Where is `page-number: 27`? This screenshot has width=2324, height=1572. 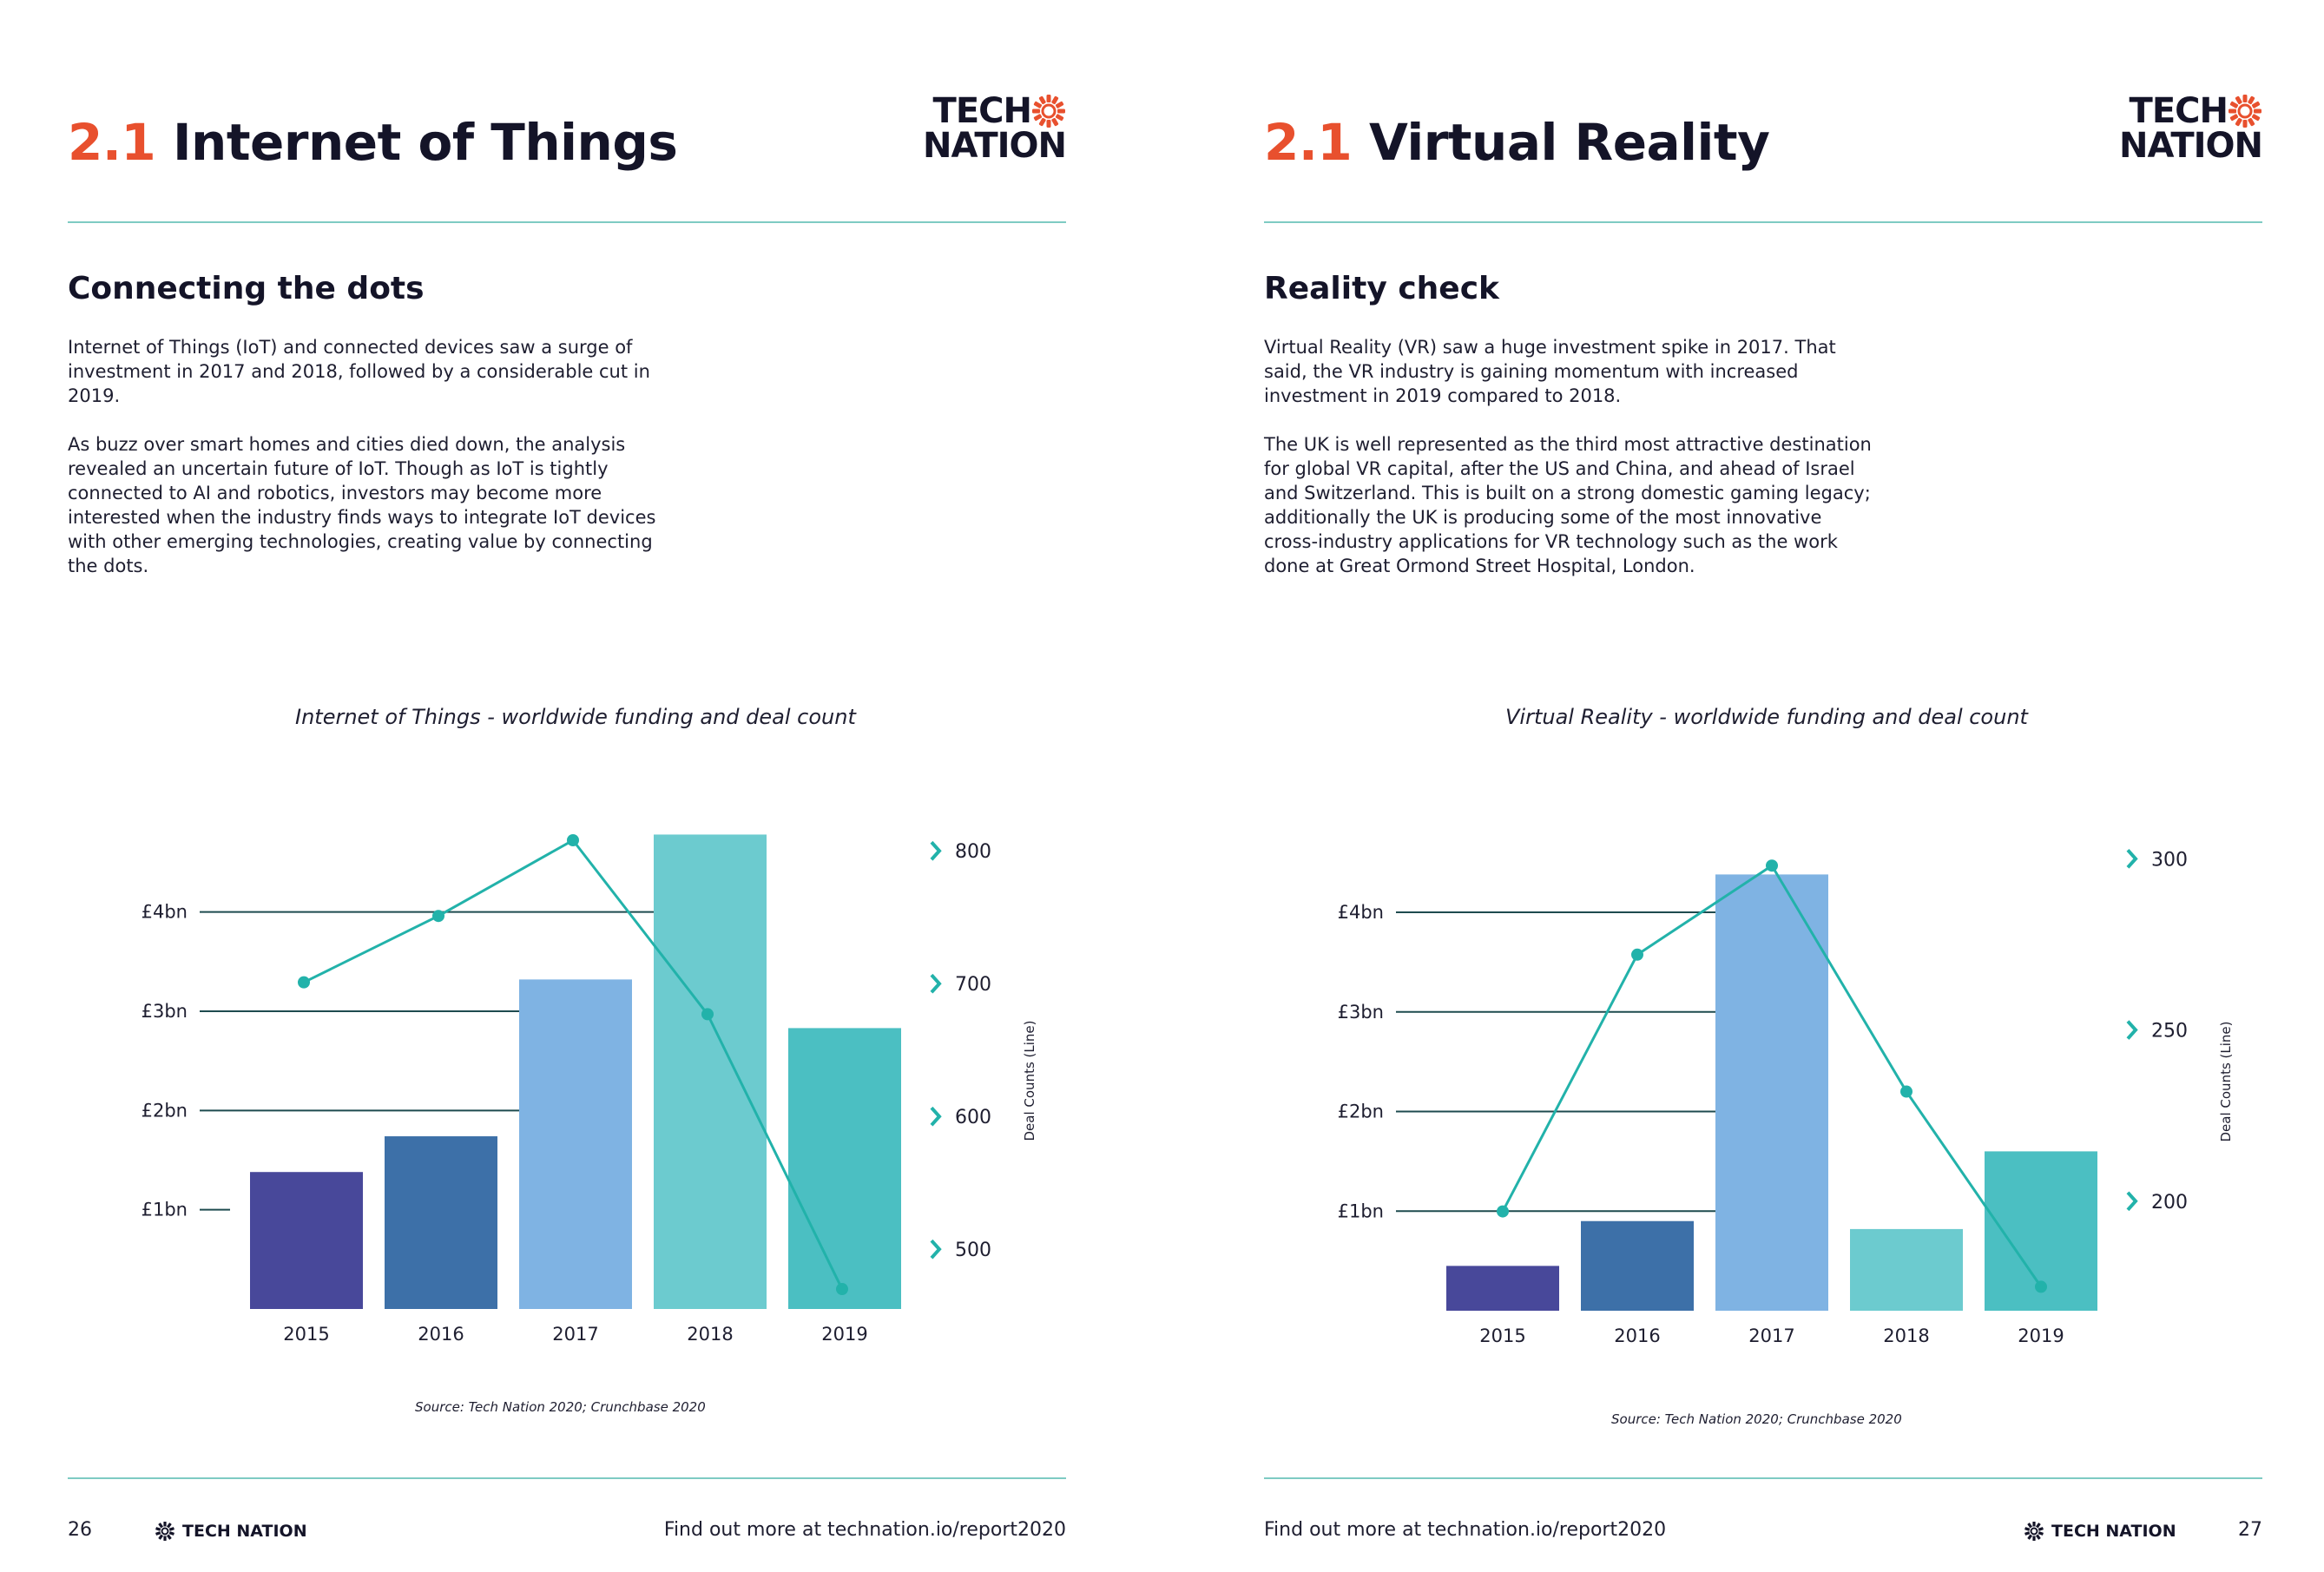 page-number: 27 is located at coordinates (2250, 1530).